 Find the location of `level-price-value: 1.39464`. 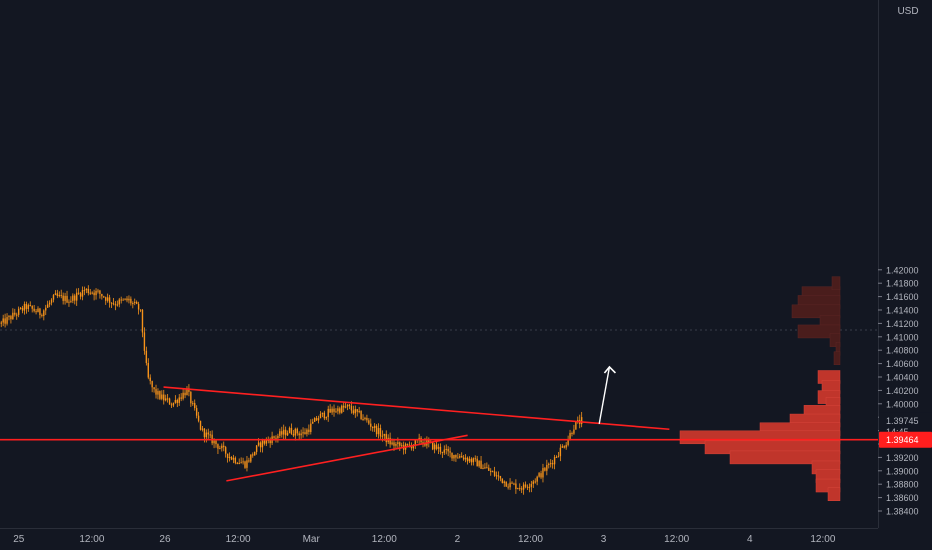

level-price-value: 1.39464 is located at coordinates (902, 440).